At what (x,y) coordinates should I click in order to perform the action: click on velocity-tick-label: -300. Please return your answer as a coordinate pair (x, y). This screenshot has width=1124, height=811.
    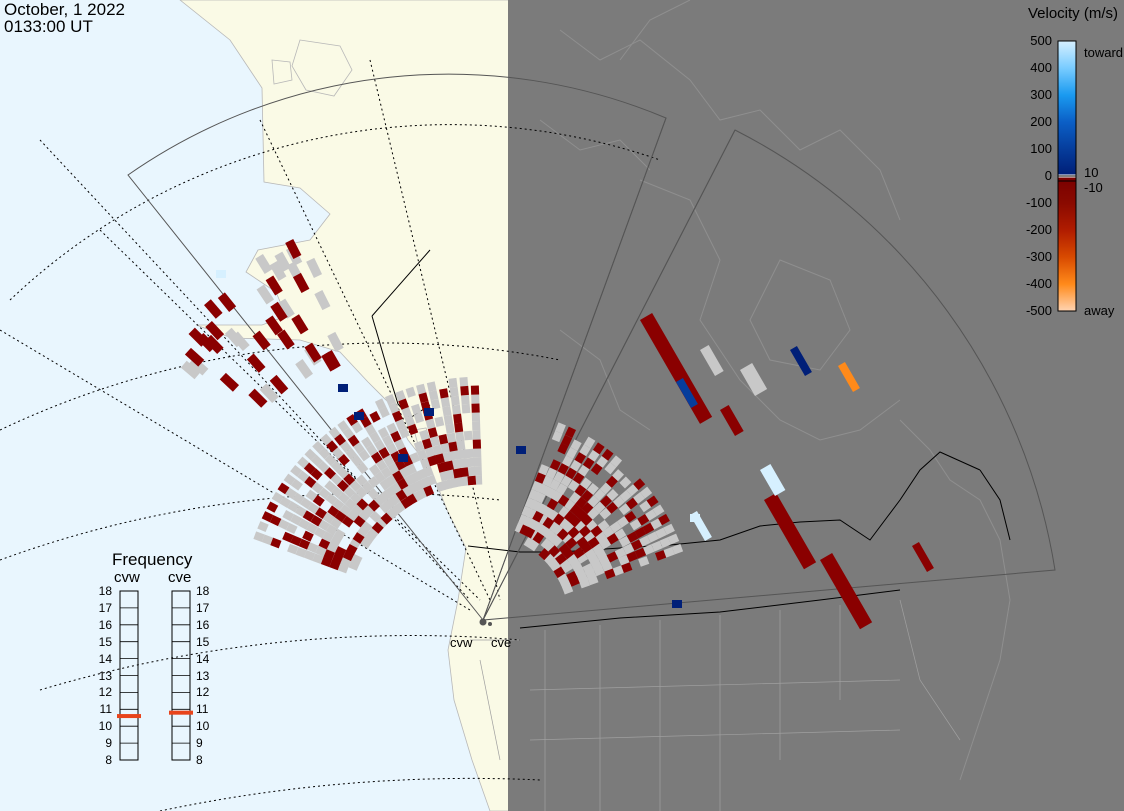
    Looking at the image, I should click on (1038, 256).